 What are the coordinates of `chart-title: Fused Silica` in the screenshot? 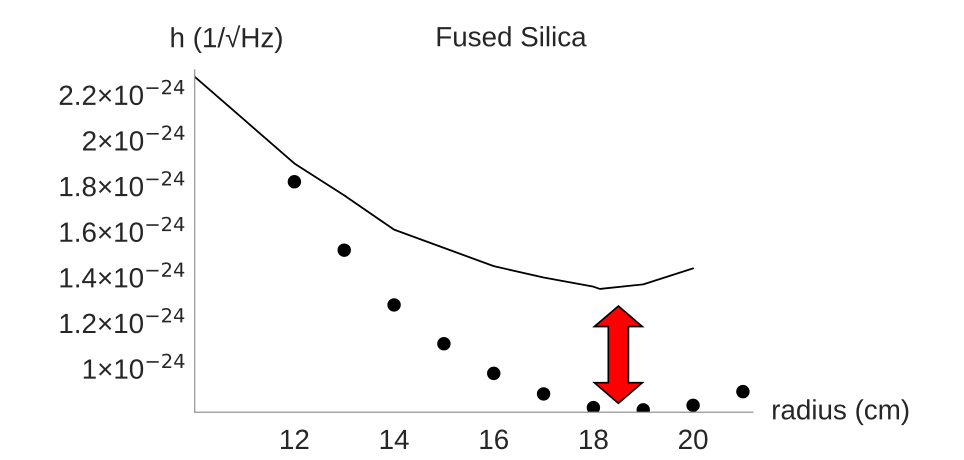 It's located at (512, 36).